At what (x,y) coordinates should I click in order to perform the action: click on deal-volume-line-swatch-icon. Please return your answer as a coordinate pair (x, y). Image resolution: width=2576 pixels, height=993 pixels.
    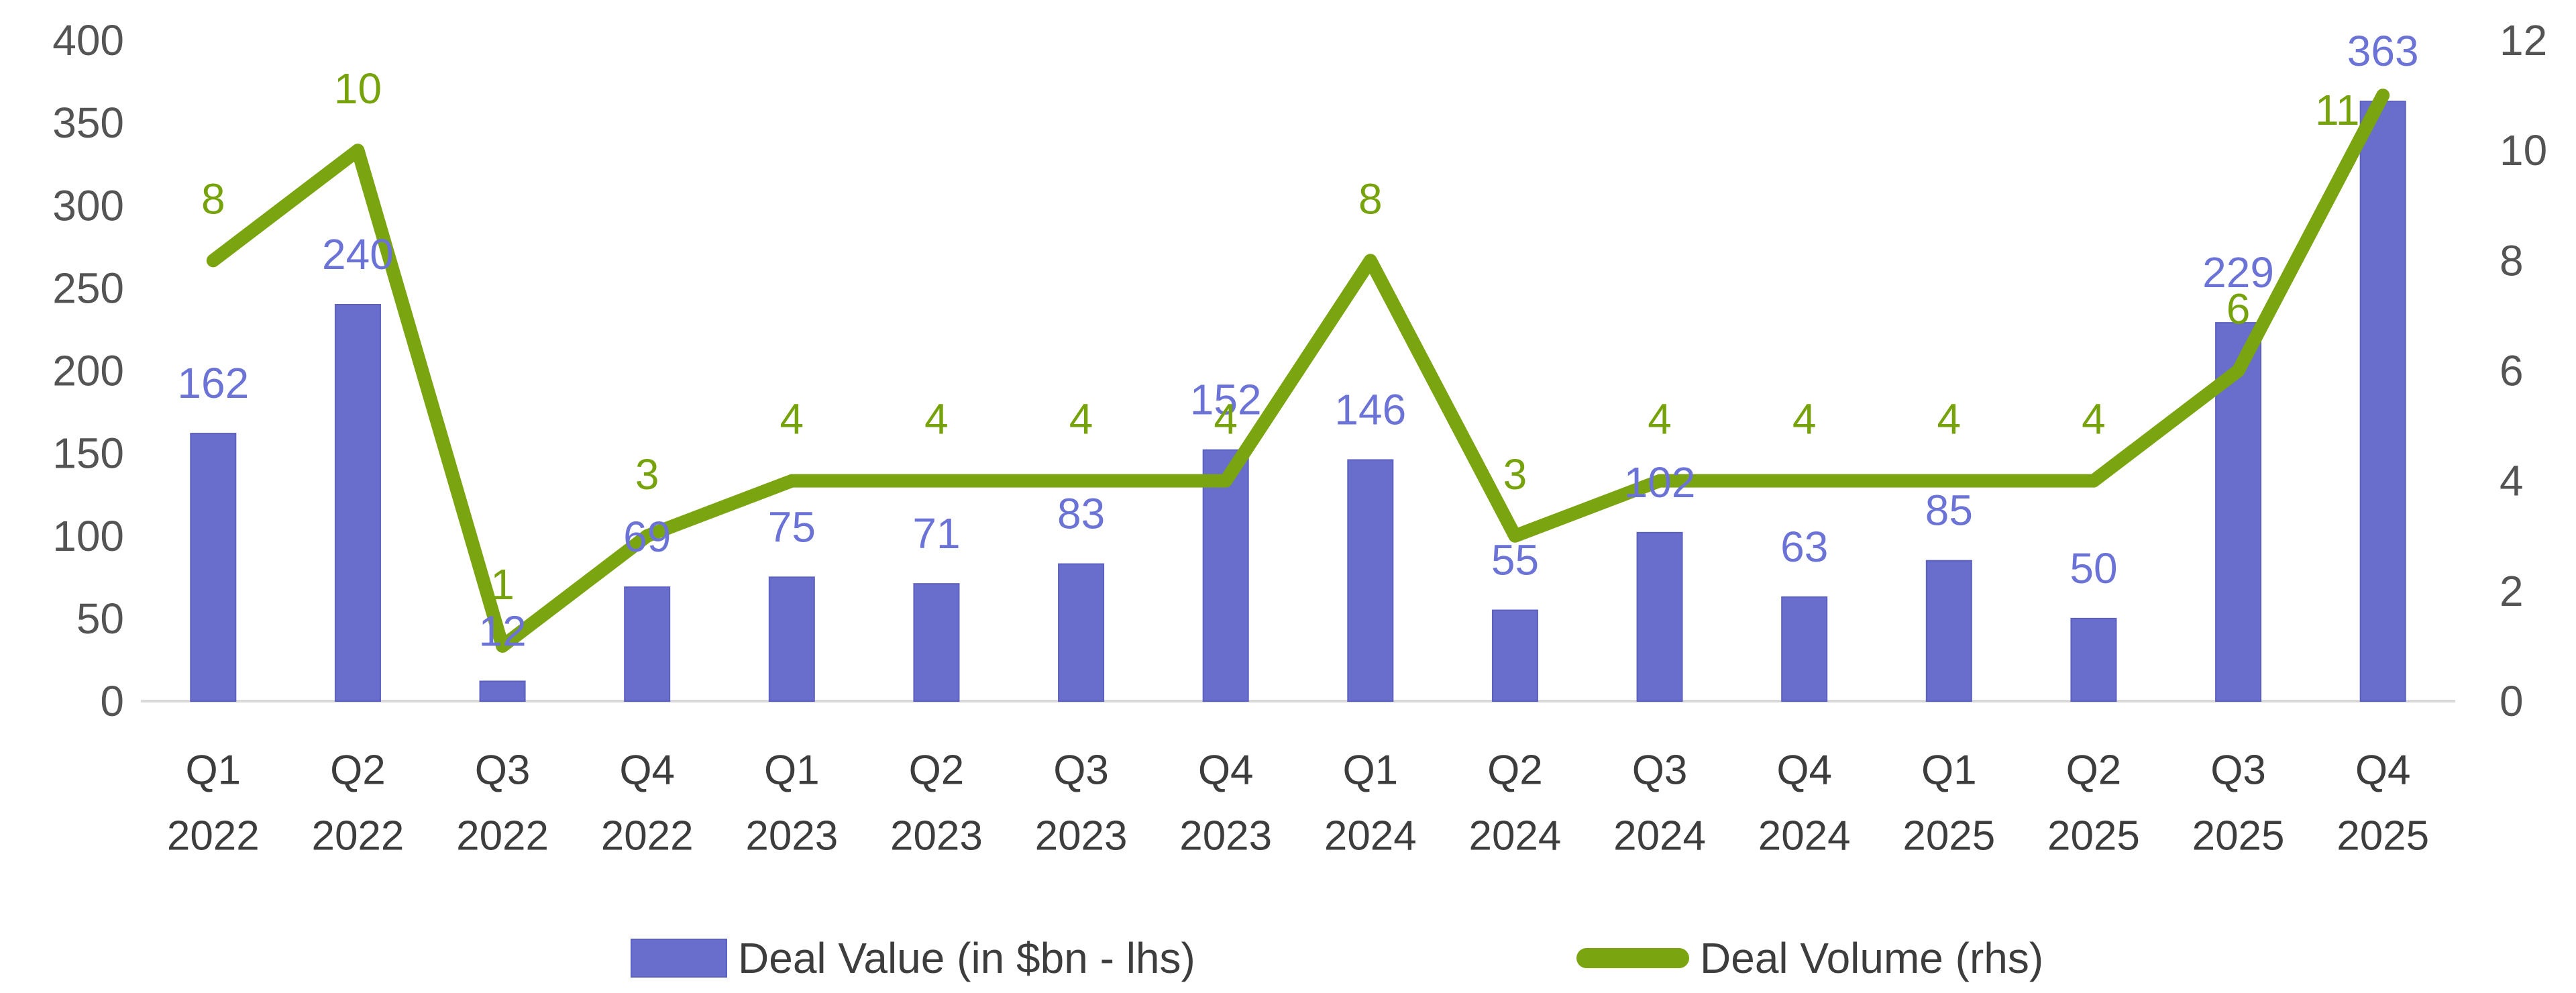
    Looking at the image, I should click on (1632, 958).